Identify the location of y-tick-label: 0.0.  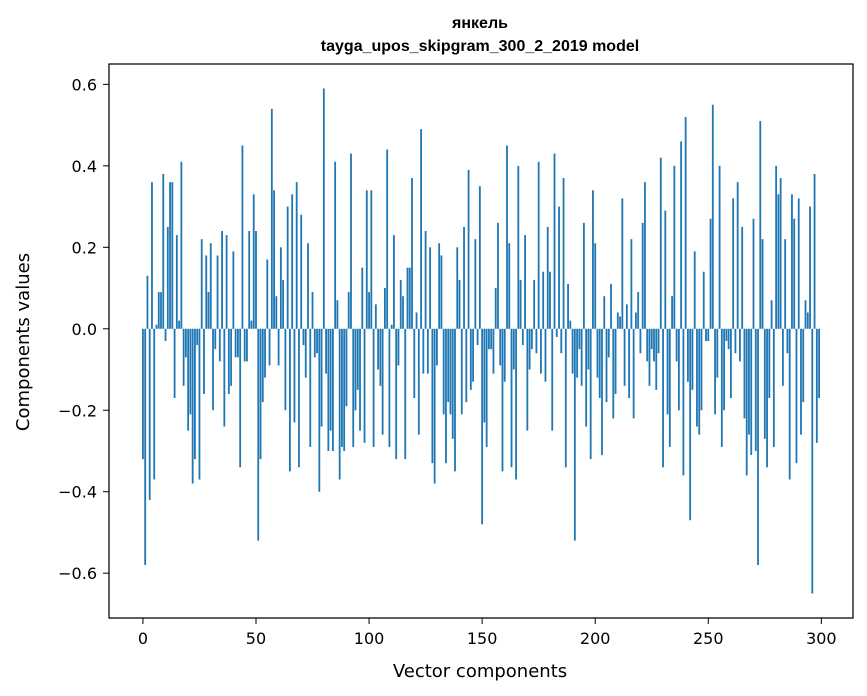
(84, 329).